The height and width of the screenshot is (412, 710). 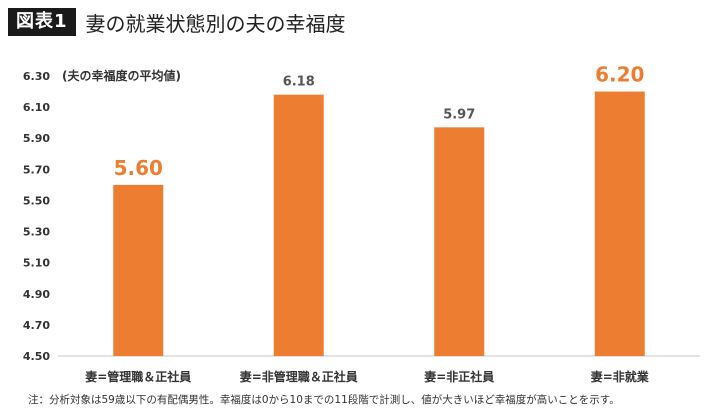 I want to click on data-label: 5.97, so click(x=459, y=114).